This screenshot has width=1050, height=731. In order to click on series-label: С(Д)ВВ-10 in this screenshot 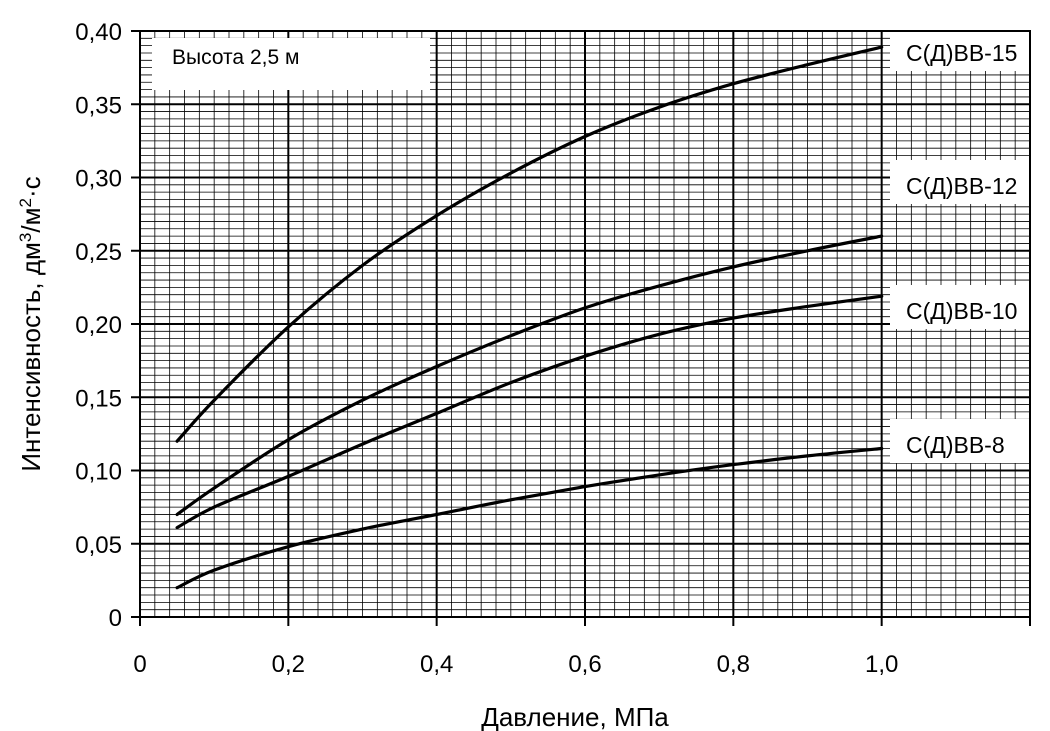, I will do `click(961, 311)`.